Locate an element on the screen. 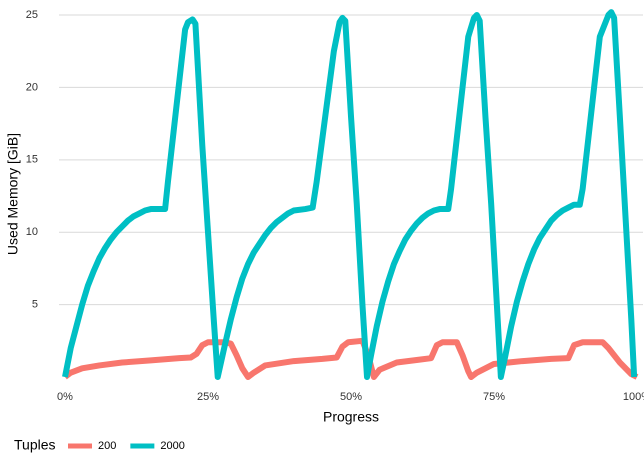 The width and height of the screenshot is (644, 459). y-tick-label: 20 is located at coordinates (32, 87).